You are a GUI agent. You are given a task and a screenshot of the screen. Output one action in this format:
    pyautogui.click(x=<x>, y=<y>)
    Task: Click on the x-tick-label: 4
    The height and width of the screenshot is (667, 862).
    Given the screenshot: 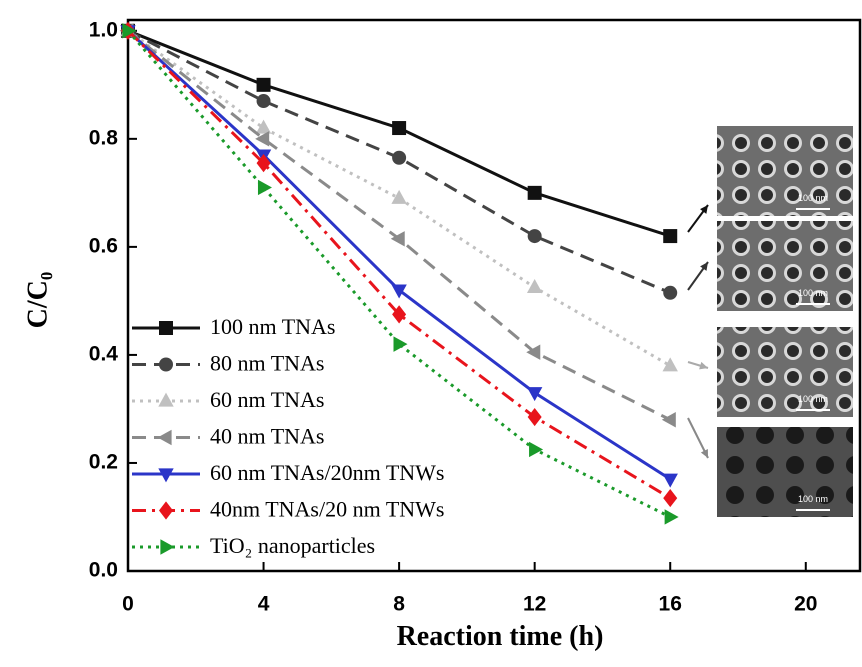 What is the action you would take?
    pyautogui.click(x=264, y=604)
    